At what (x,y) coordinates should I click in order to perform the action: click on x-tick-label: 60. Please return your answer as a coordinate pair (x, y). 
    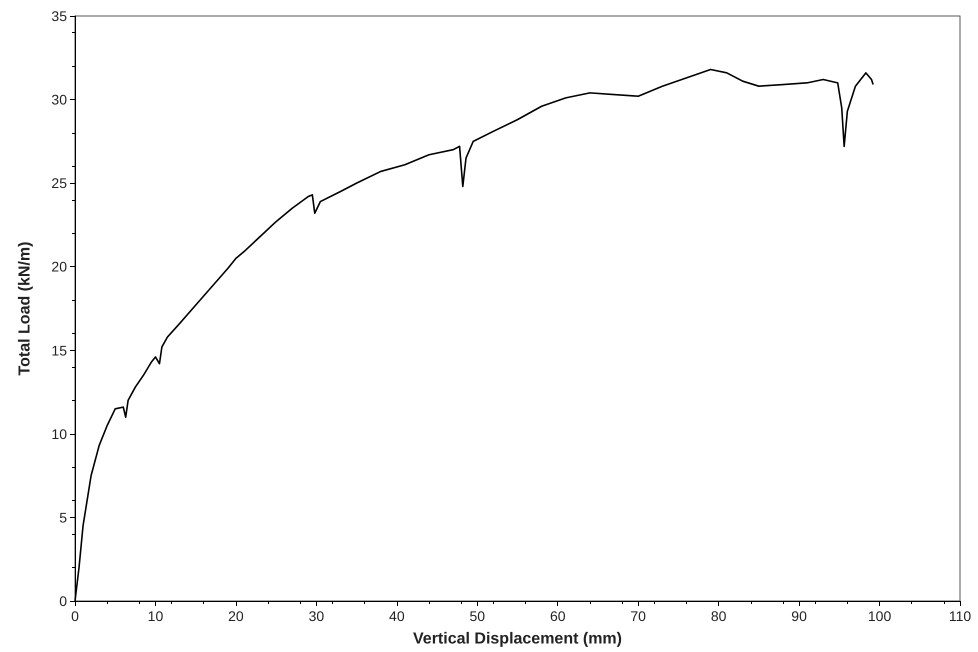
    Looking at the image, I should click on (558, 616).